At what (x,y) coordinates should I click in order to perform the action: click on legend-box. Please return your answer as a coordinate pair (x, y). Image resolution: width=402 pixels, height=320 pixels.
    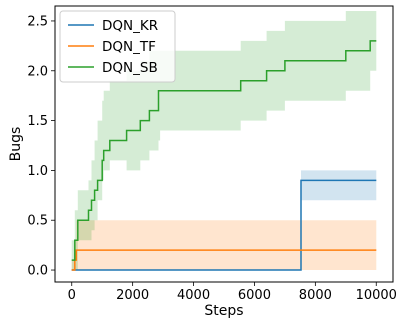
    Looking at the image, I should click on (117, 46).